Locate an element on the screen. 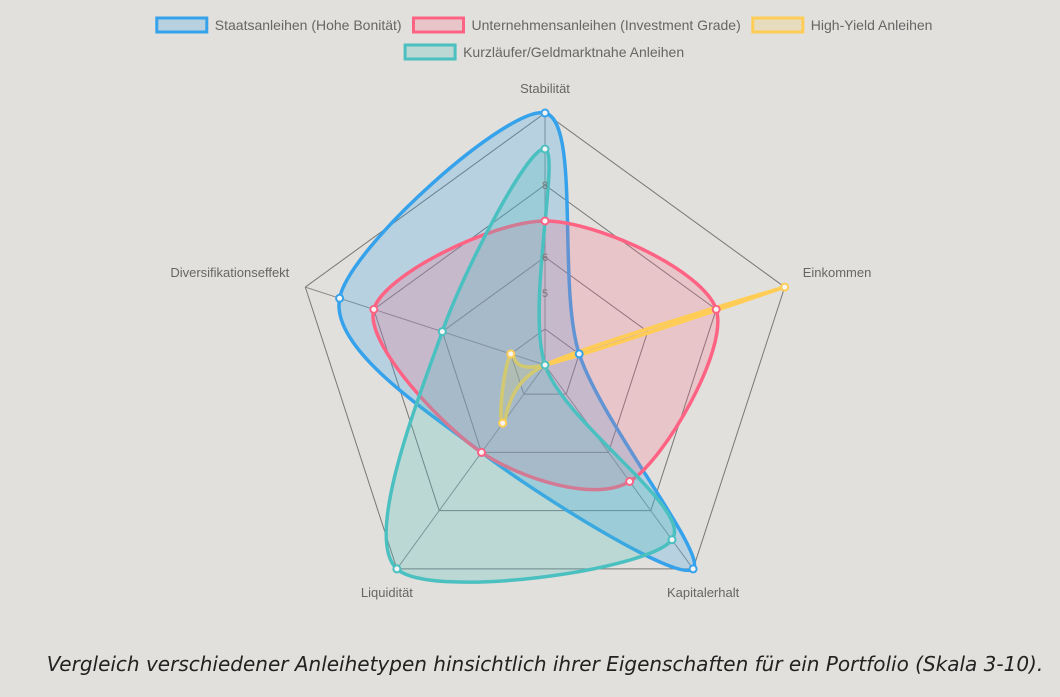  axis-label-0: Stabilität is located at coordinates (545, 88).